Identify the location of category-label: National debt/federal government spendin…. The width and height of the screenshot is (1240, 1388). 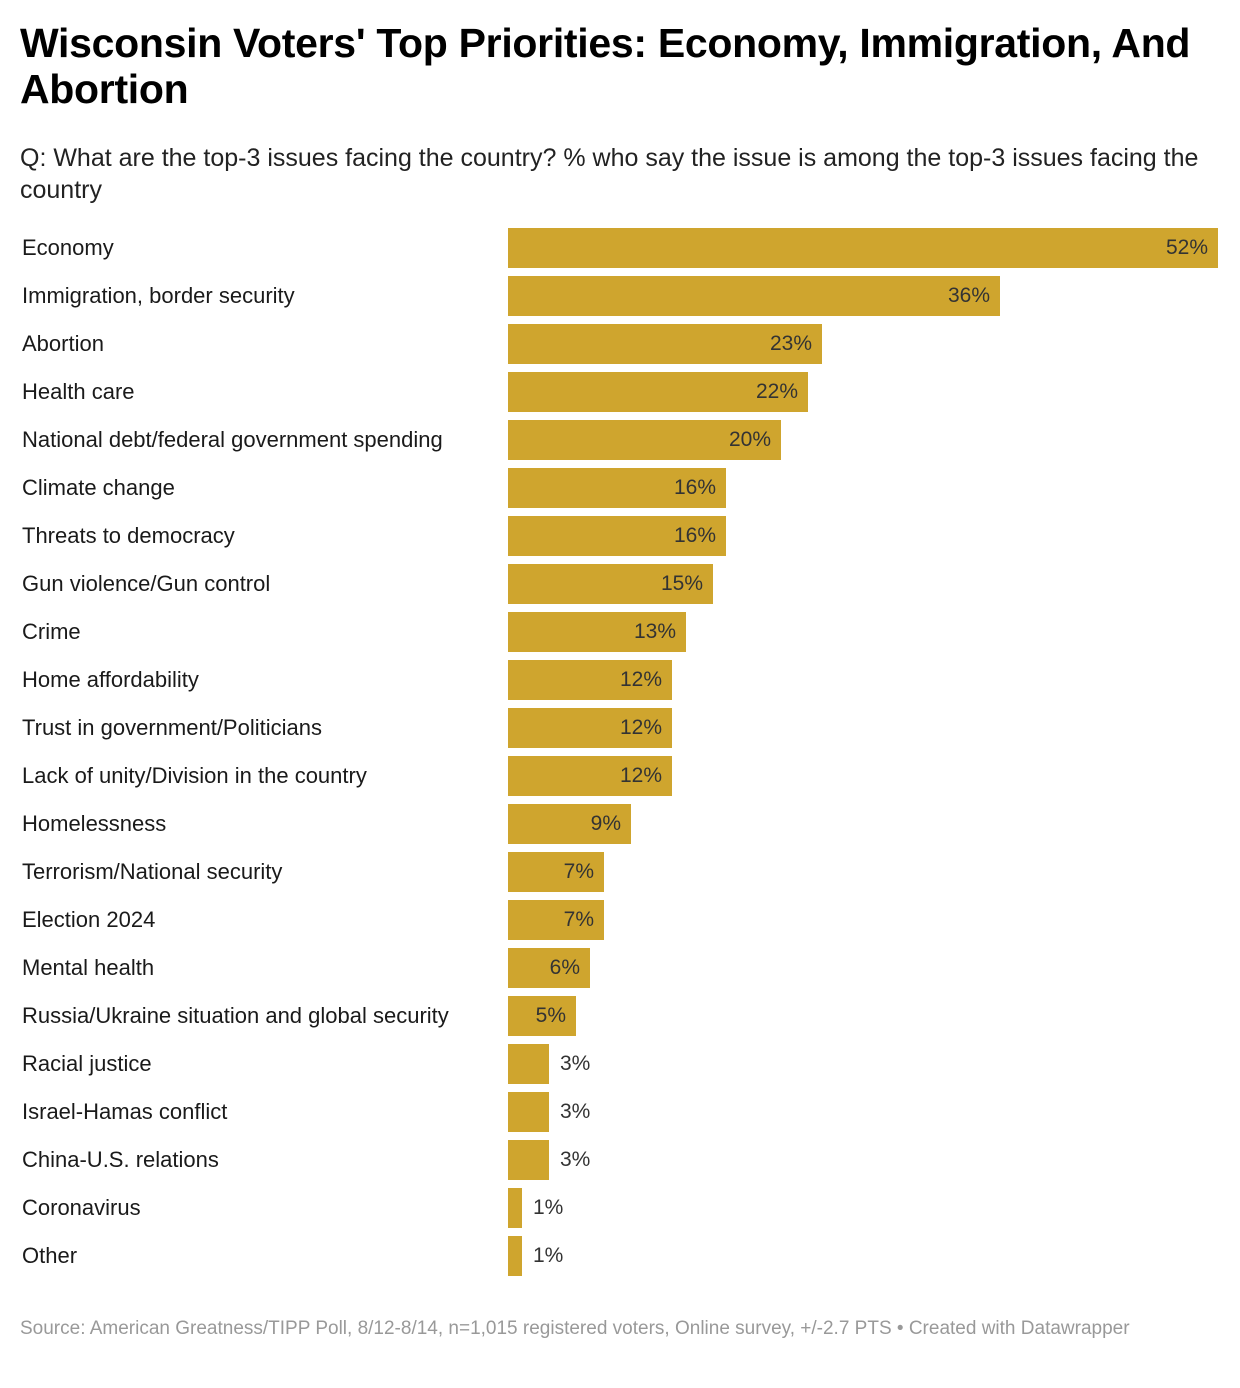
(232, 439).